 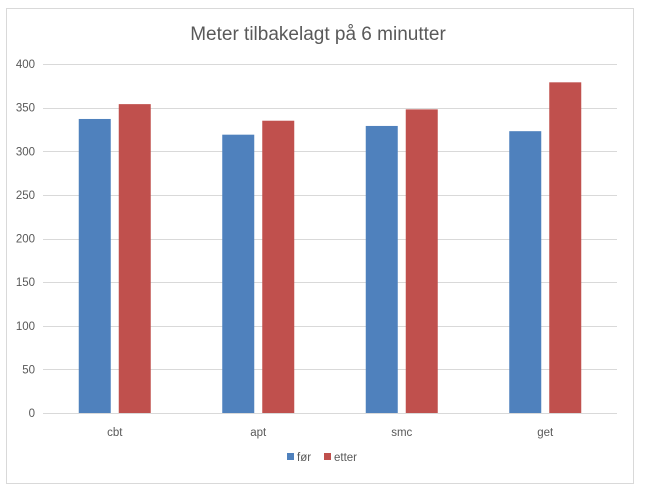 What do you see at coordinates (25, 65) in the screenshot?
I see `y-tick-label: 400` at bounding box center [25, 65].